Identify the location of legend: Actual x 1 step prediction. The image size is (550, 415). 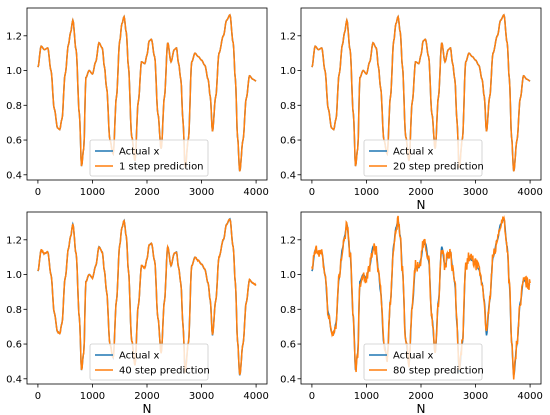
(149, 158).